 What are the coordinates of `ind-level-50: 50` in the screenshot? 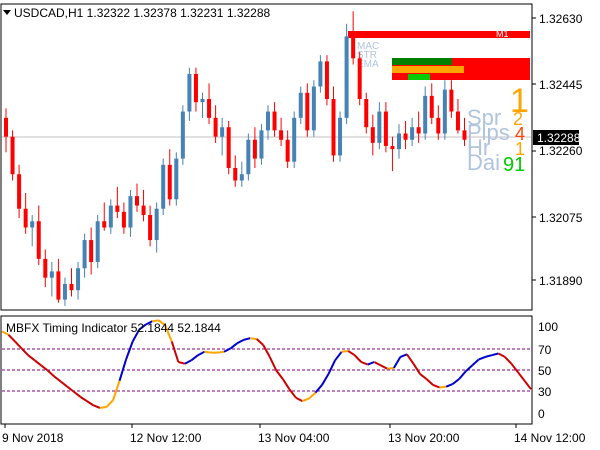 It's located at (545, 371).